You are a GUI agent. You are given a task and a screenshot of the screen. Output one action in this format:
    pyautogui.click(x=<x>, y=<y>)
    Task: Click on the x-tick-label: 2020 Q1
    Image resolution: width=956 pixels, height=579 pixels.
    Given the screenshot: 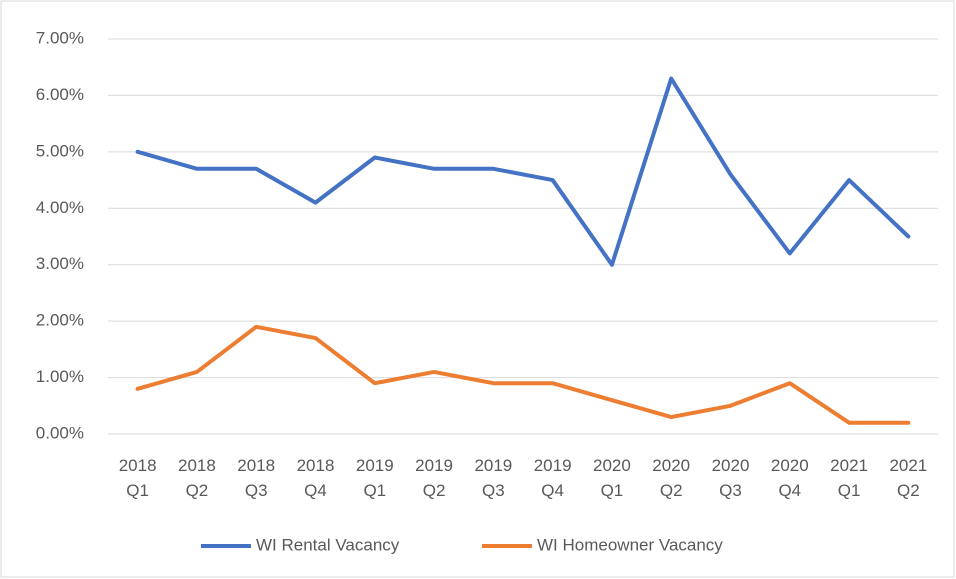 What is the action you would take?
    pyautogui.click(x=612, y=478)
    